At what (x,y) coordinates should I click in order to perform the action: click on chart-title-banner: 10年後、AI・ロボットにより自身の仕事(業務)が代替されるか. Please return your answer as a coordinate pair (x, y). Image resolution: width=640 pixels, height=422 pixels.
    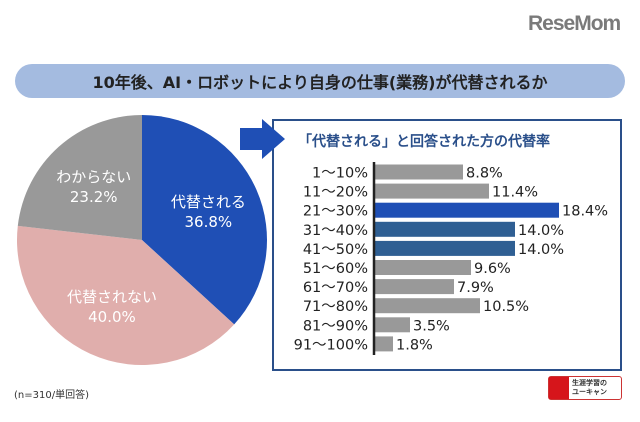
    Looking at the image, I should click on (320, 81).